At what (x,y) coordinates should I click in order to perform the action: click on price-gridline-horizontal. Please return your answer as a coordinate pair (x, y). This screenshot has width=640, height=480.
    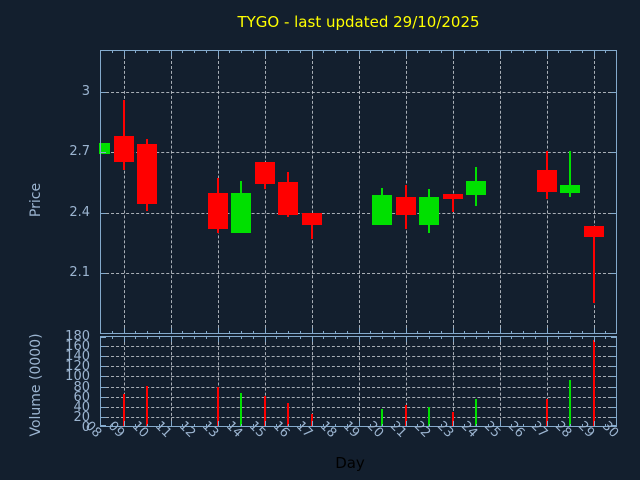
    Looking at the image, I should click on (358, 92).